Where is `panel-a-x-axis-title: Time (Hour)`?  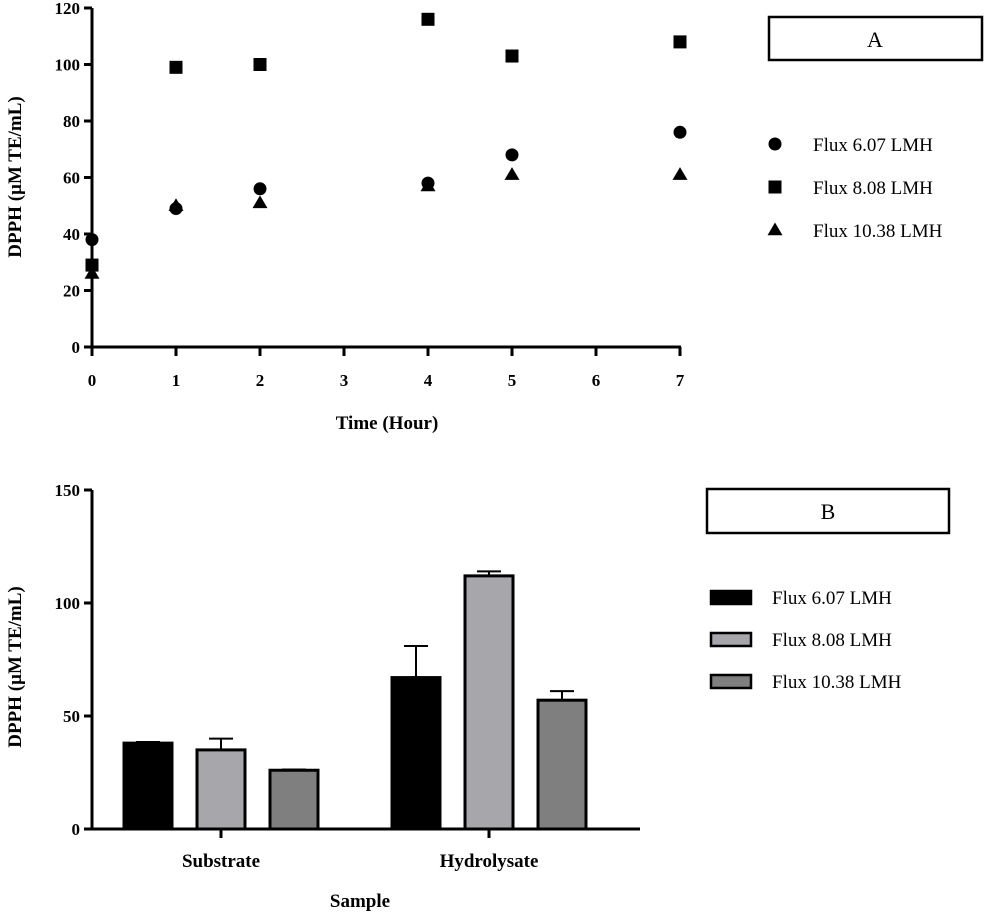
panel-a-x-axis-title: Time (Hour) is located at coordinates (387, 423).